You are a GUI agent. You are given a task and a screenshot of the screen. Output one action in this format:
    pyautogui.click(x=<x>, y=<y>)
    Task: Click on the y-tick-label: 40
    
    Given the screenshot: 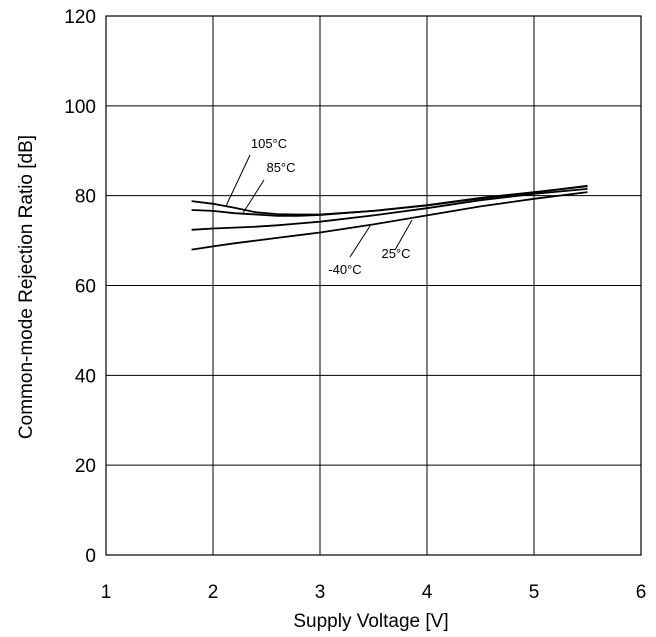 What is the action you would take?
    pyautogui.click(x=85, y=376)
    